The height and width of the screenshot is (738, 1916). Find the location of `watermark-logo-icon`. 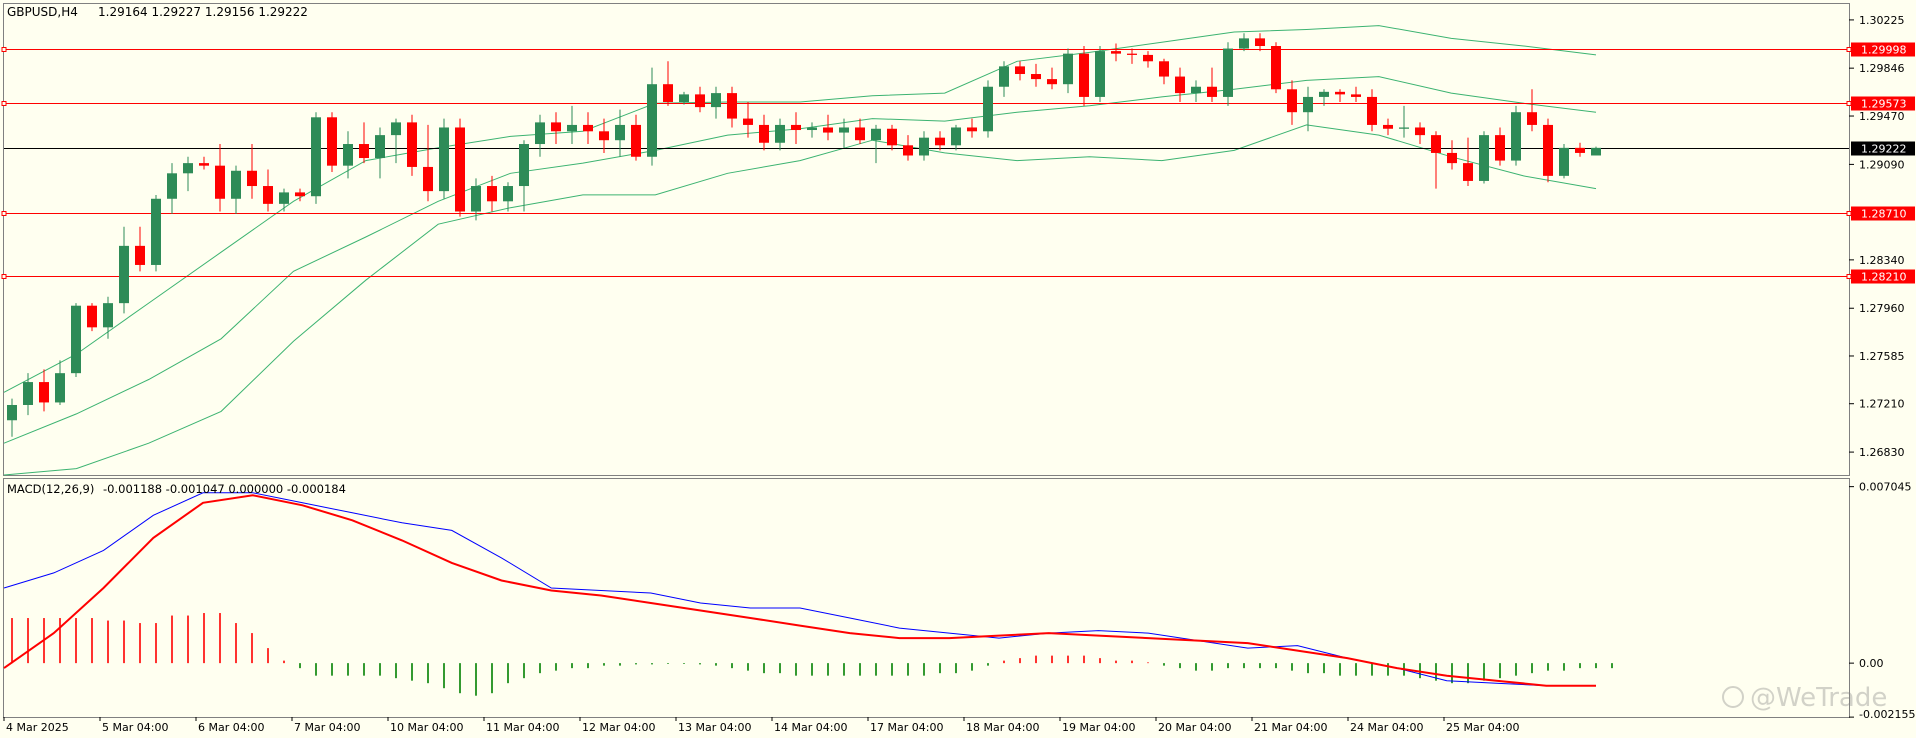

watermark-logo-icon is located at coordinates (1733, 697).